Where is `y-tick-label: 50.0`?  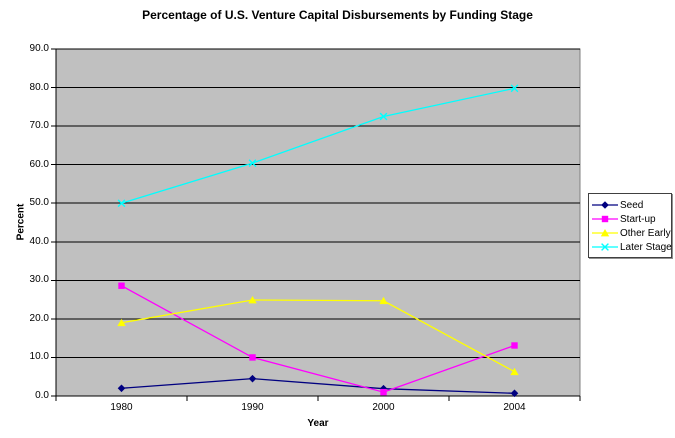
y-tick-label: 50.0 is located at coordinates (39, 203).